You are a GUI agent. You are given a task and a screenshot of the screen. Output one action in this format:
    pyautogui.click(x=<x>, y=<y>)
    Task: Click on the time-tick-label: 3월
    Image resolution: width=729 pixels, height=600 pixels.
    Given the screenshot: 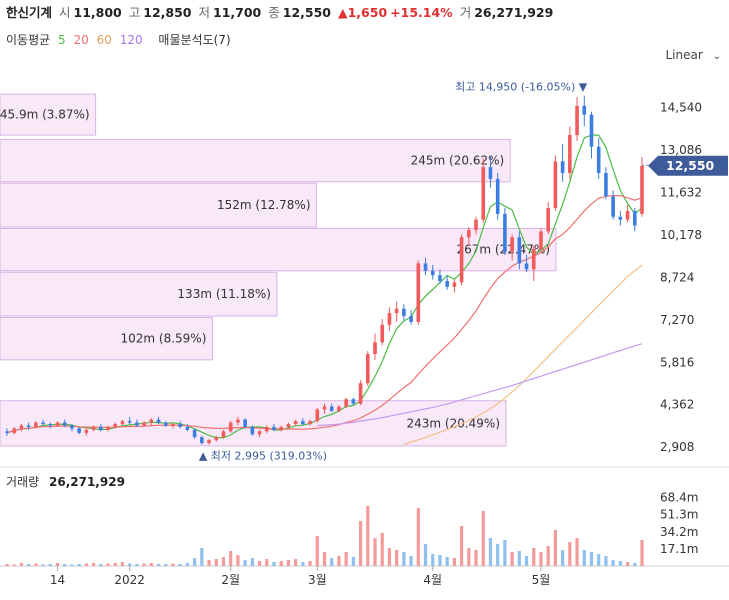 What is the action you would take?
    pyautogui.click(x=317, y=580)
    